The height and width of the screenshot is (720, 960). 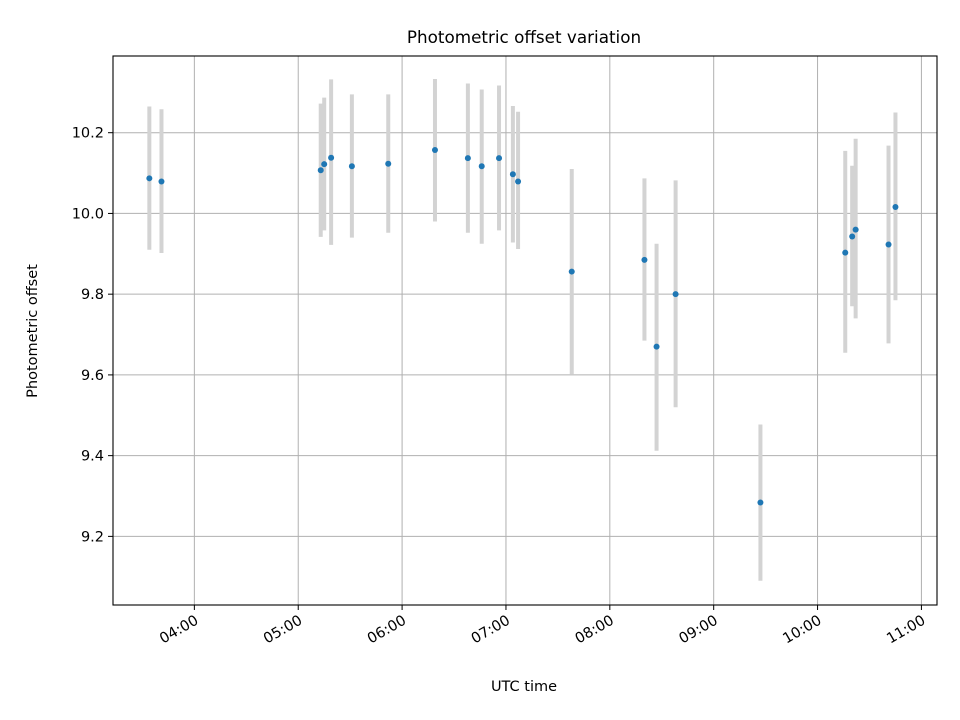 What do you see at coordinates (906, 630) in the screenshot?
I see `x-tick-label: 11:00` at bounding box center [906, 630].